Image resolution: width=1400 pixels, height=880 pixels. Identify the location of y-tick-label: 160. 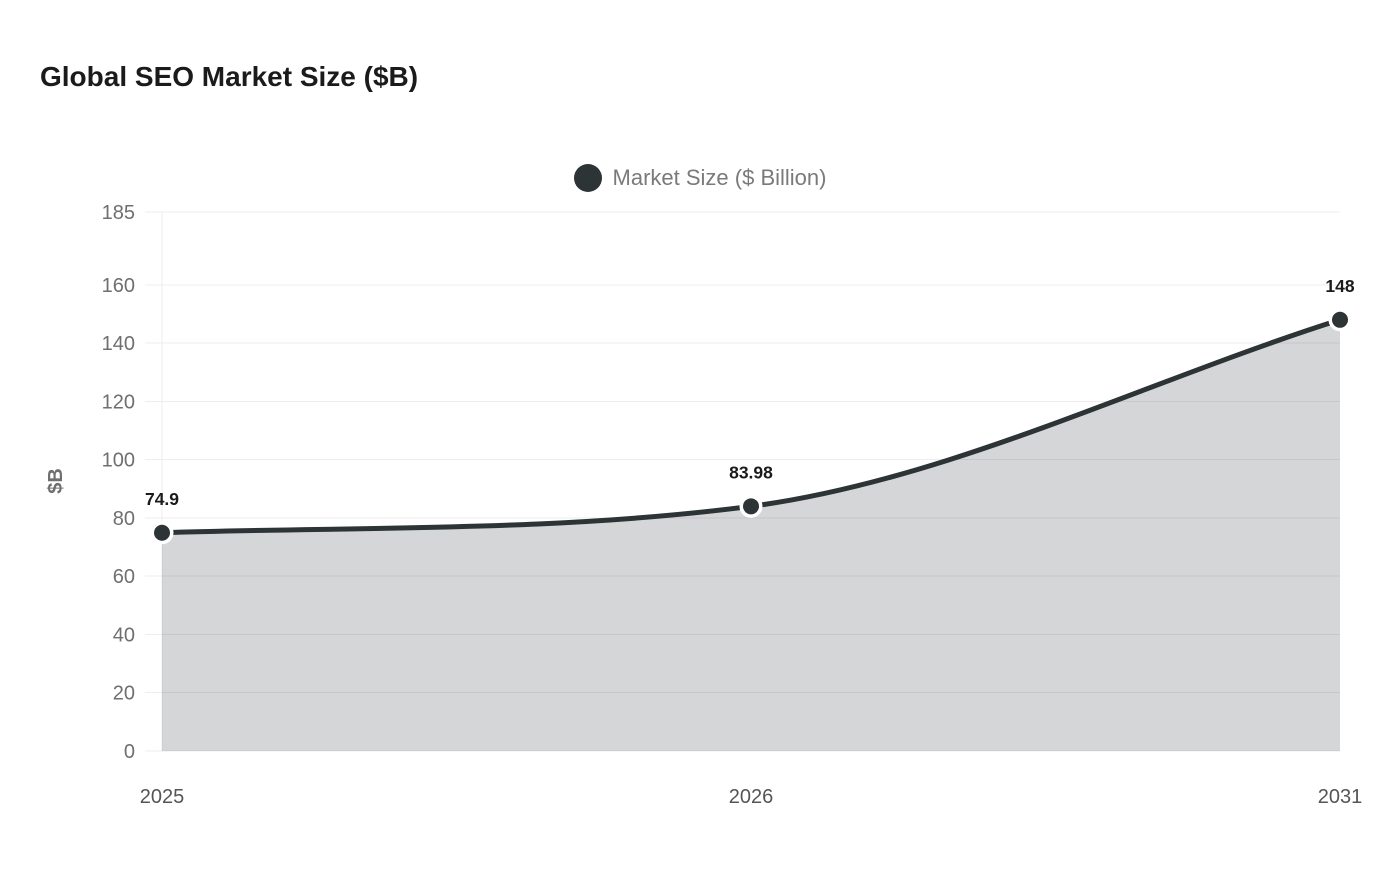
(118, 286).